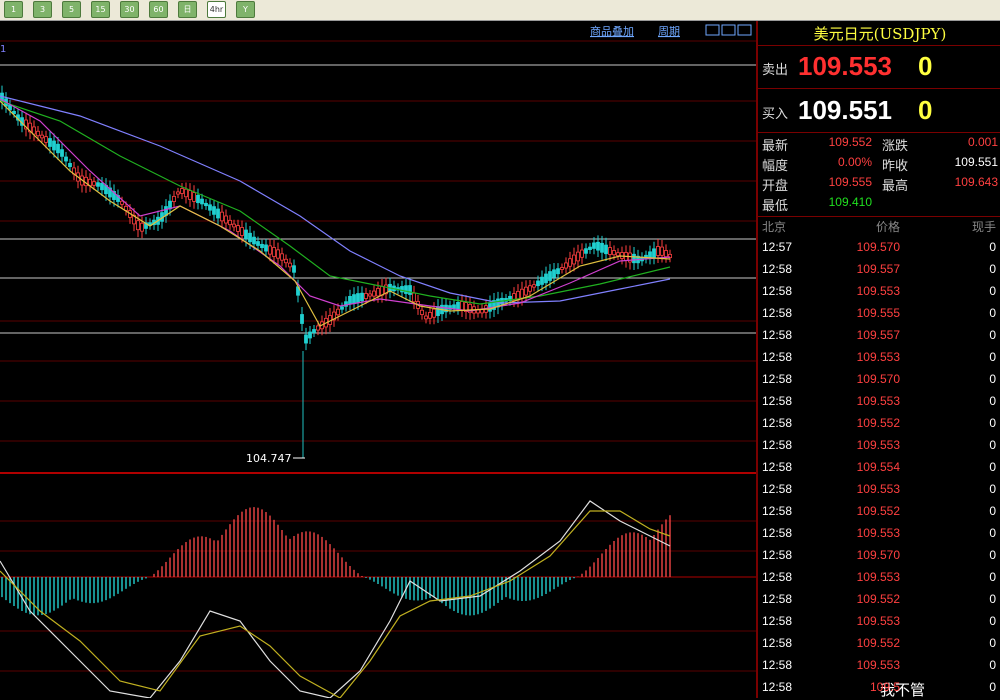 The width and height of the screenshot is (1000, 700). I want to click on window-controls, so click(728, 30).